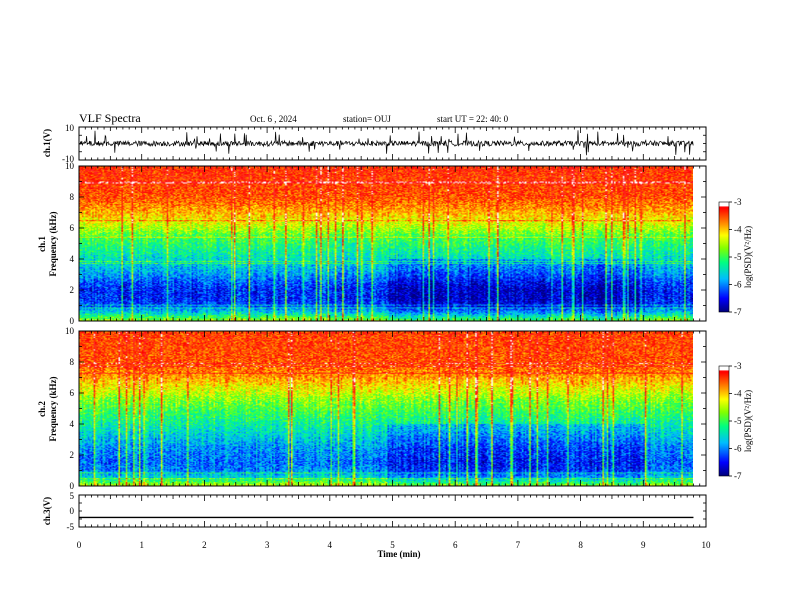 This screenshot has height=612, width=792. I want to click on chart-title: VLF Spectra, so click(110, 118).